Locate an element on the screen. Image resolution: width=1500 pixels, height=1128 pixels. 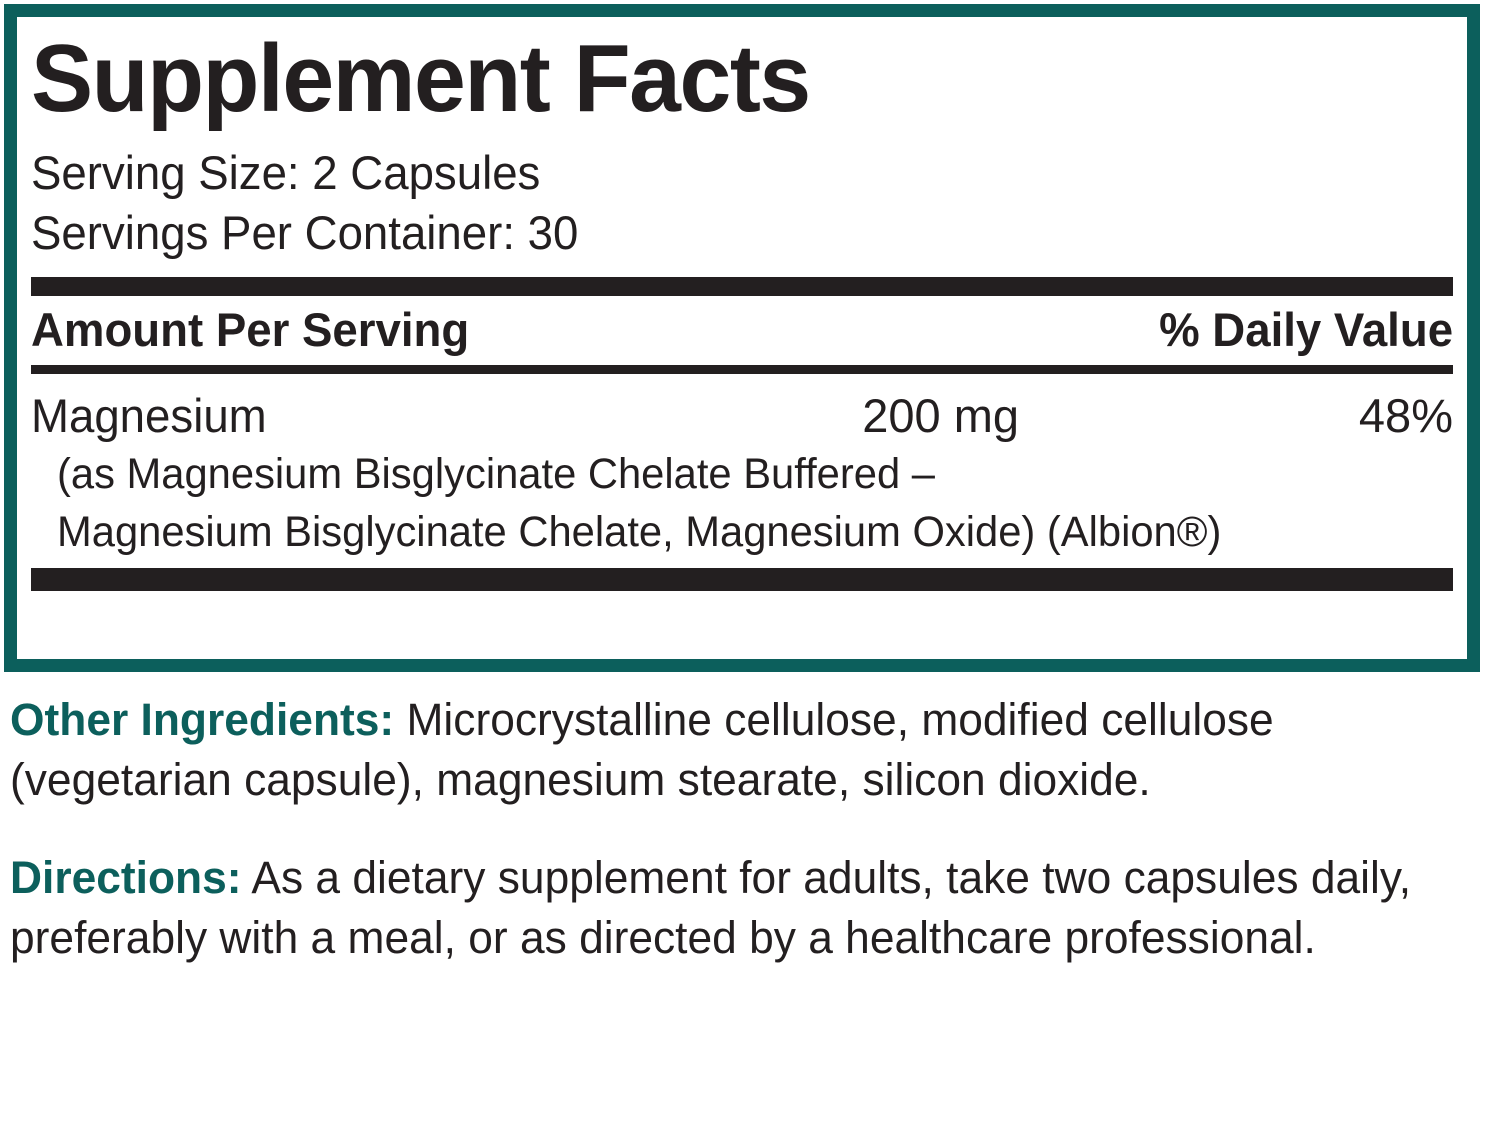
table-header-row: Amount Per Serving % Daily Value is located at coordinates (742, 327).